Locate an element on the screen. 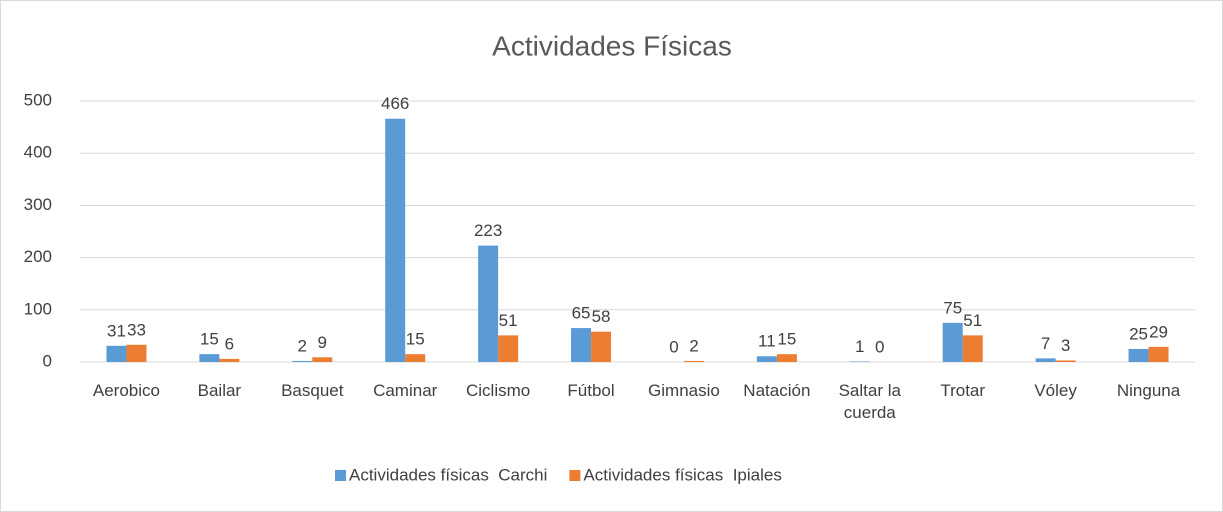 This screenshot has width=1223, height=512. data-label: 223 is located at coordinates (488, 230).